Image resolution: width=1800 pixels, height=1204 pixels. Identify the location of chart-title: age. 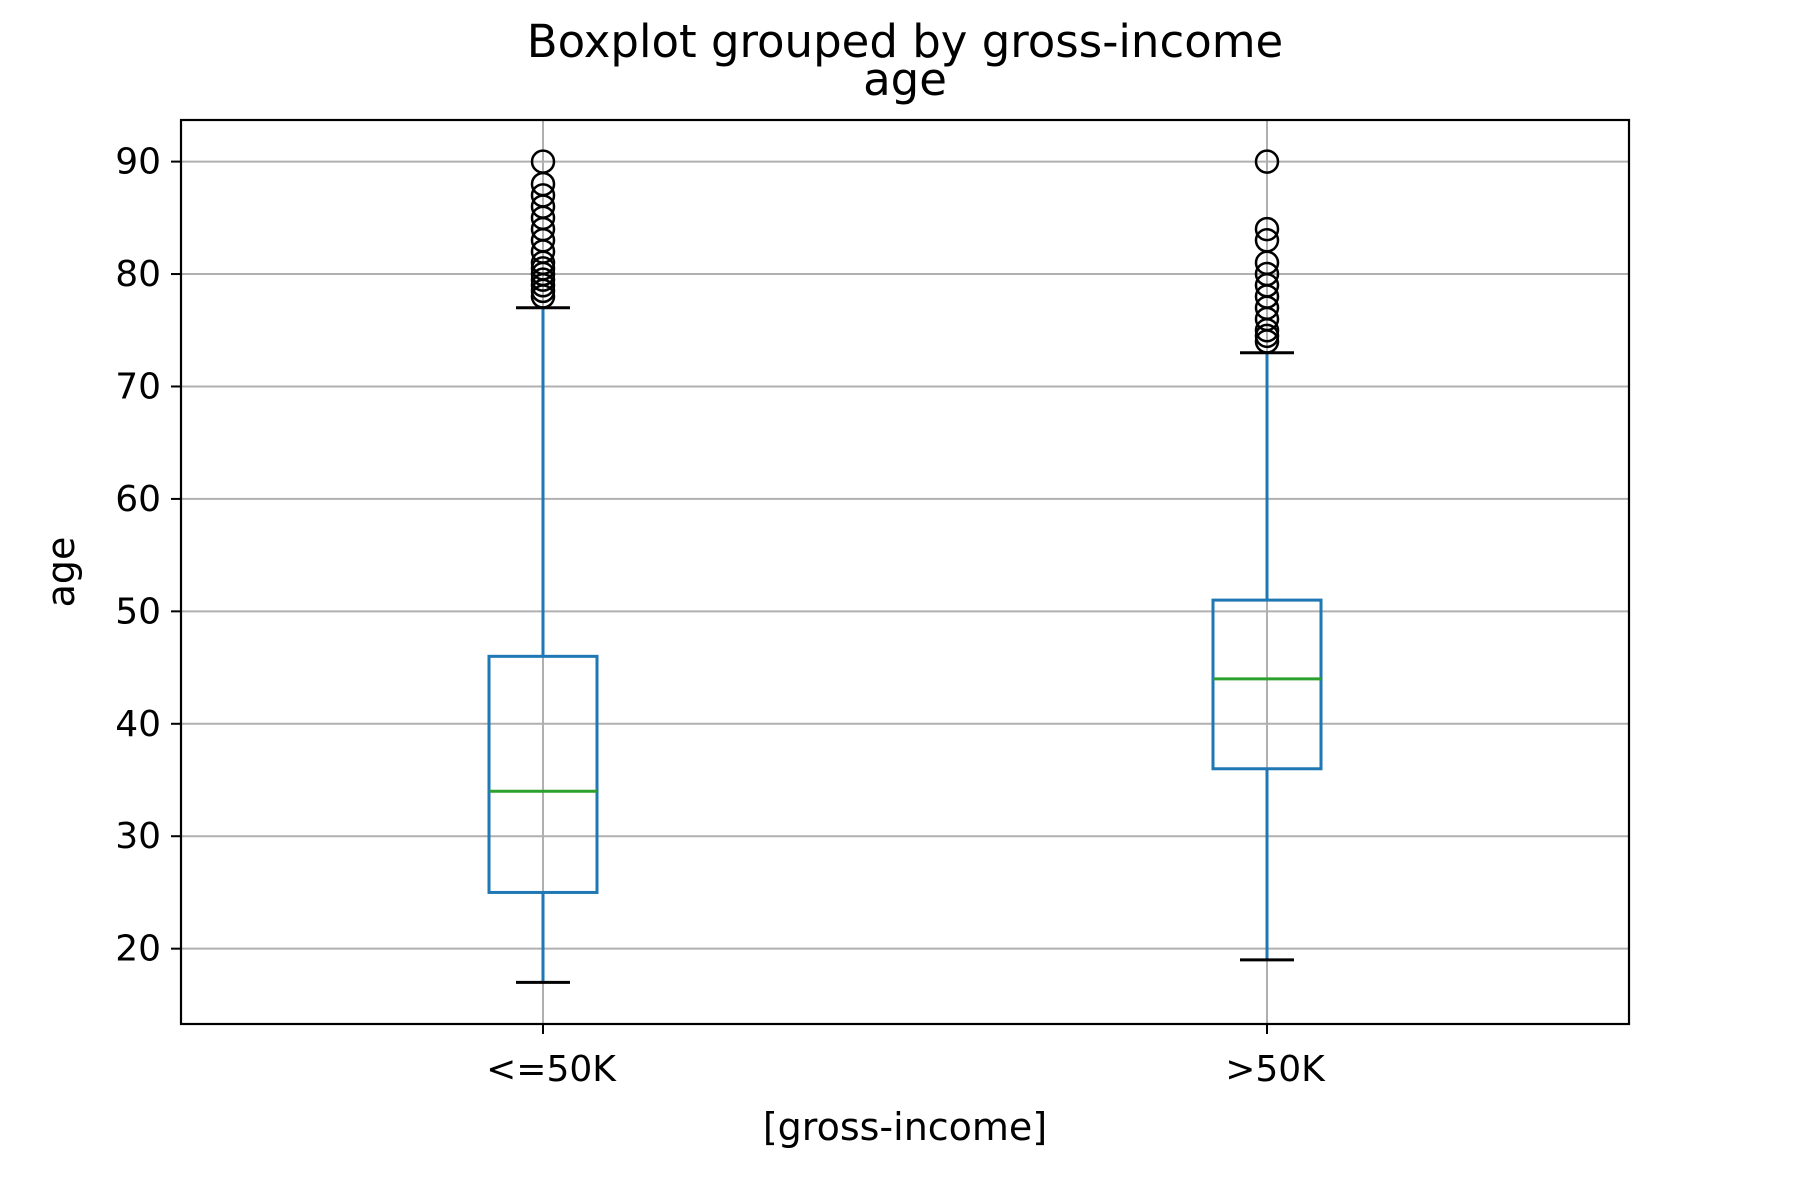
(905, 79).